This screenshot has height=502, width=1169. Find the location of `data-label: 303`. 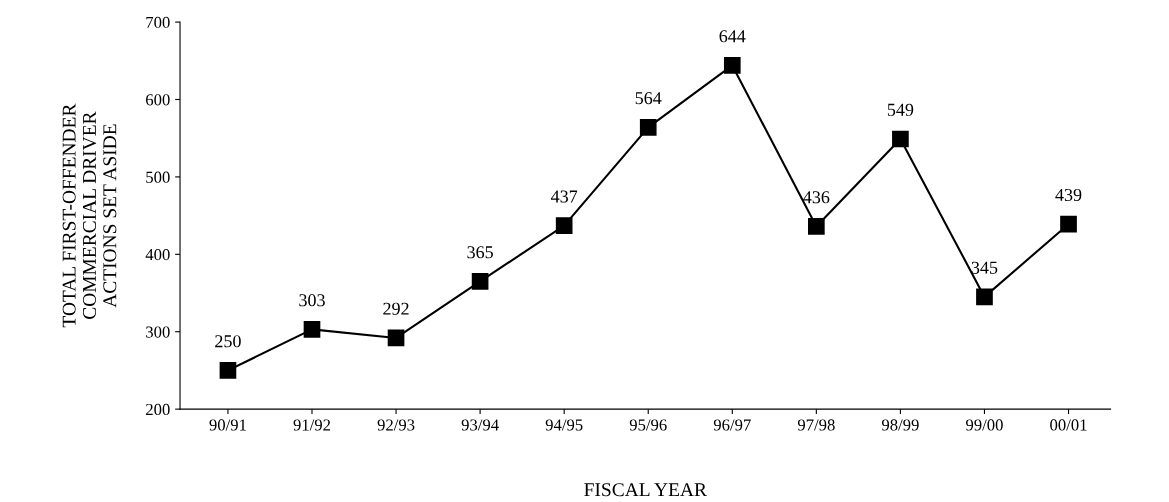

data-label: 303 is located at coordinates (312, 300).